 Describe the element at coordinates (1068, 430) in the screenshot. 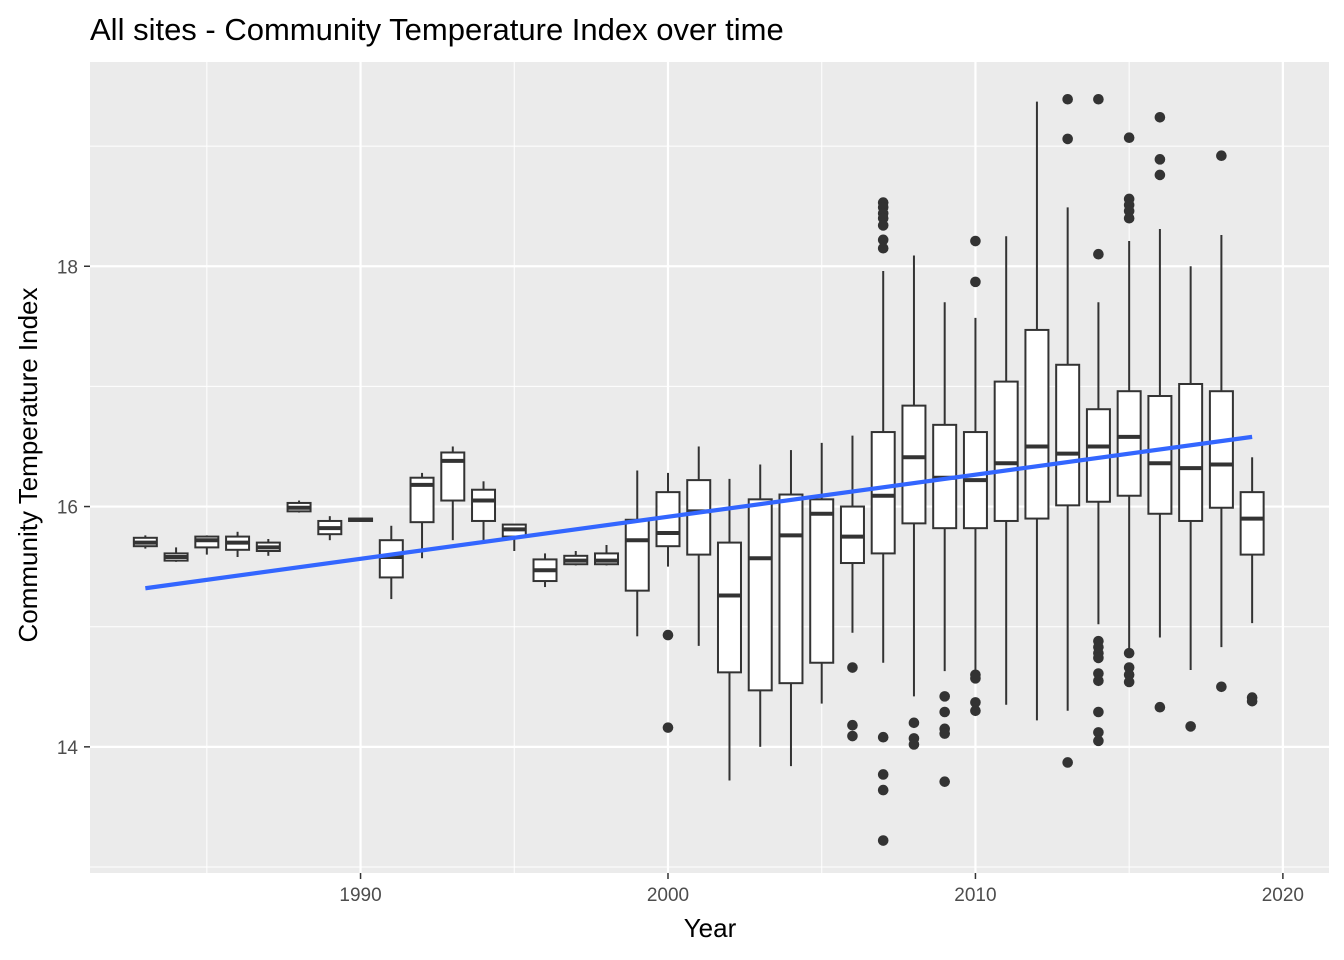

I see `box-2013` at that location.